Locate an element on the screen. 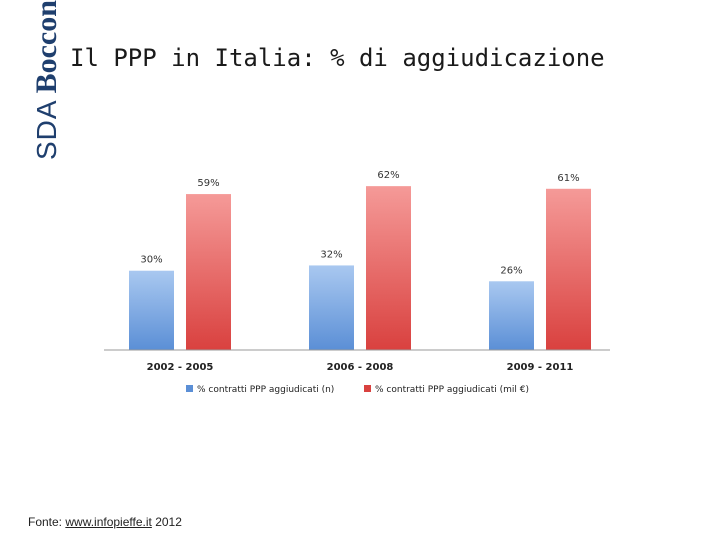  source-note: Fonte: www.infopieffe.it 2012 is located at coordinates (105, 522).